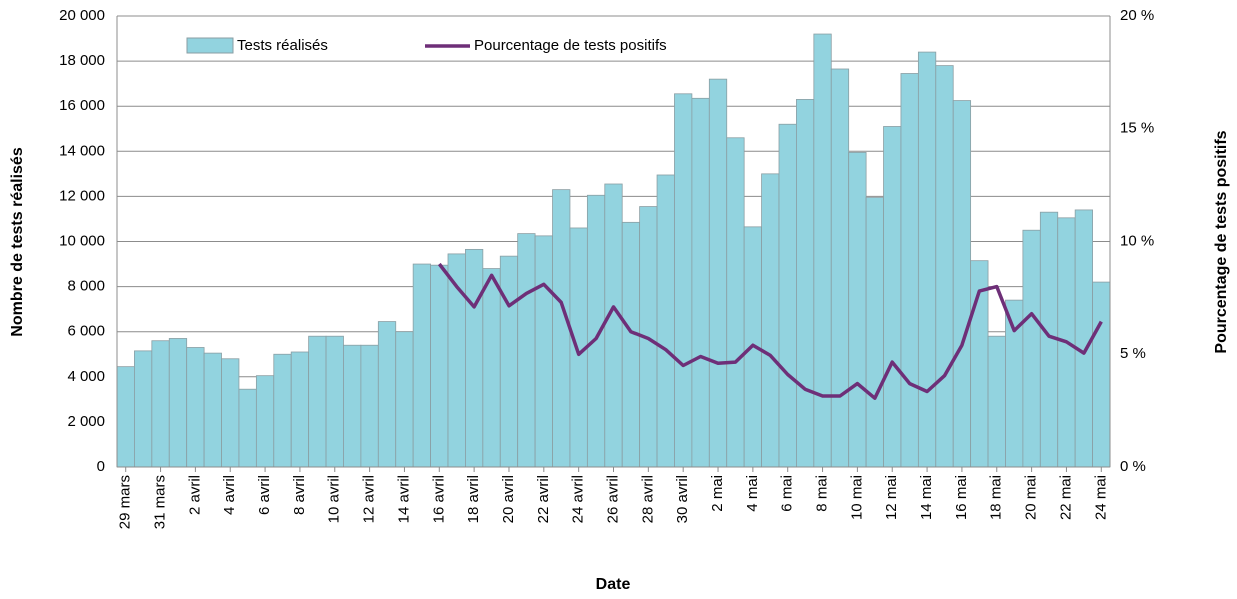 The height and width of the screenshot is (599, 1237). What do you see at coordinates (787, 493) in the screenshot?
I see `x-tick-label: 6 mai` at bounding box center [787, 493].